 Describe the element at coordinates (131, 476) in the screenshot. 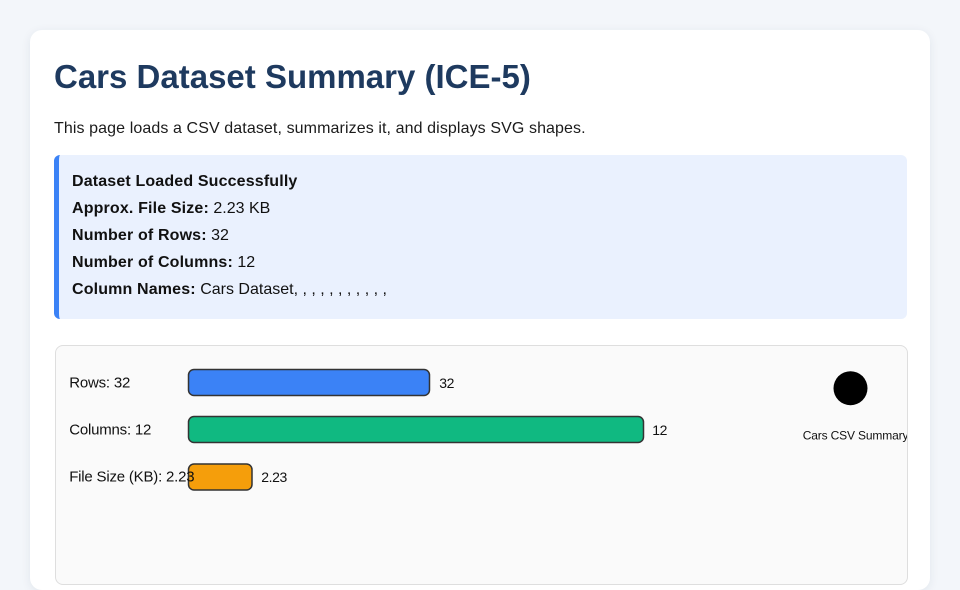

I see `svg-text: File Size (KB): 2.23` at that location.